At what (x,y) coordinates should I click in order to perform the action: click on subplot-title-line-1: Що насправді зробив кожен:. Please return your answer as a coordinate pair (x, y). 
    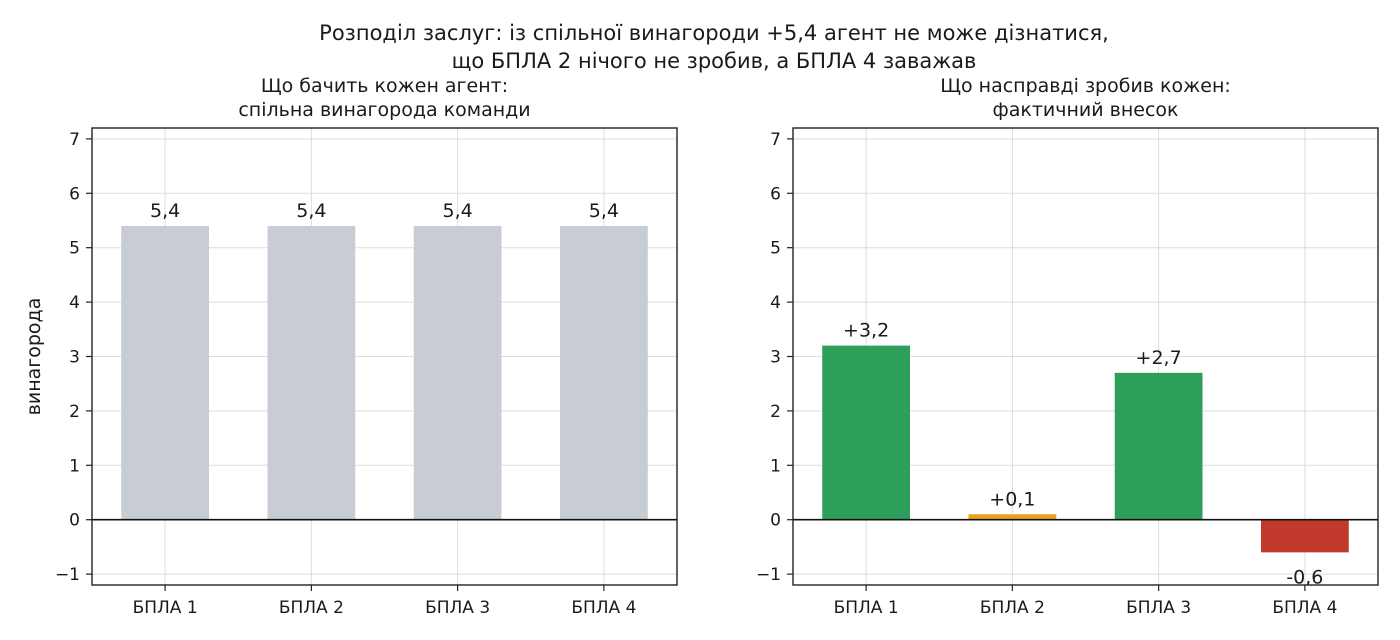
    Looking at the image, I should click on (1085, 86).